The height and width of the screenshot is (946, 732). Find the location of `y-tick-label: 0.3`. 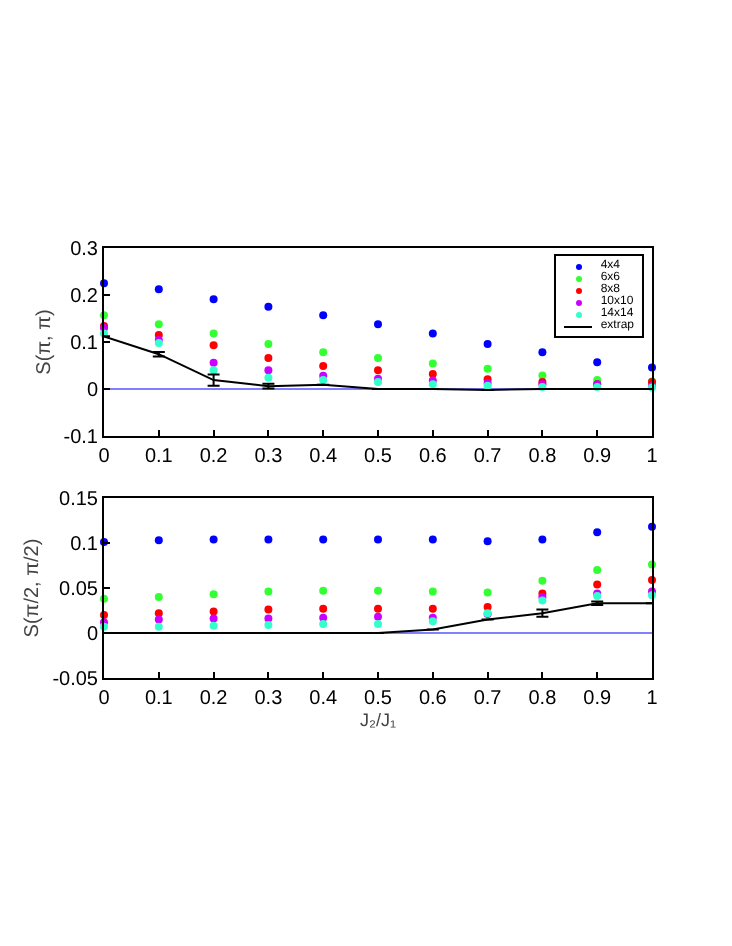

y-tick-label: 0.3 is located at coordinates (84, 250).